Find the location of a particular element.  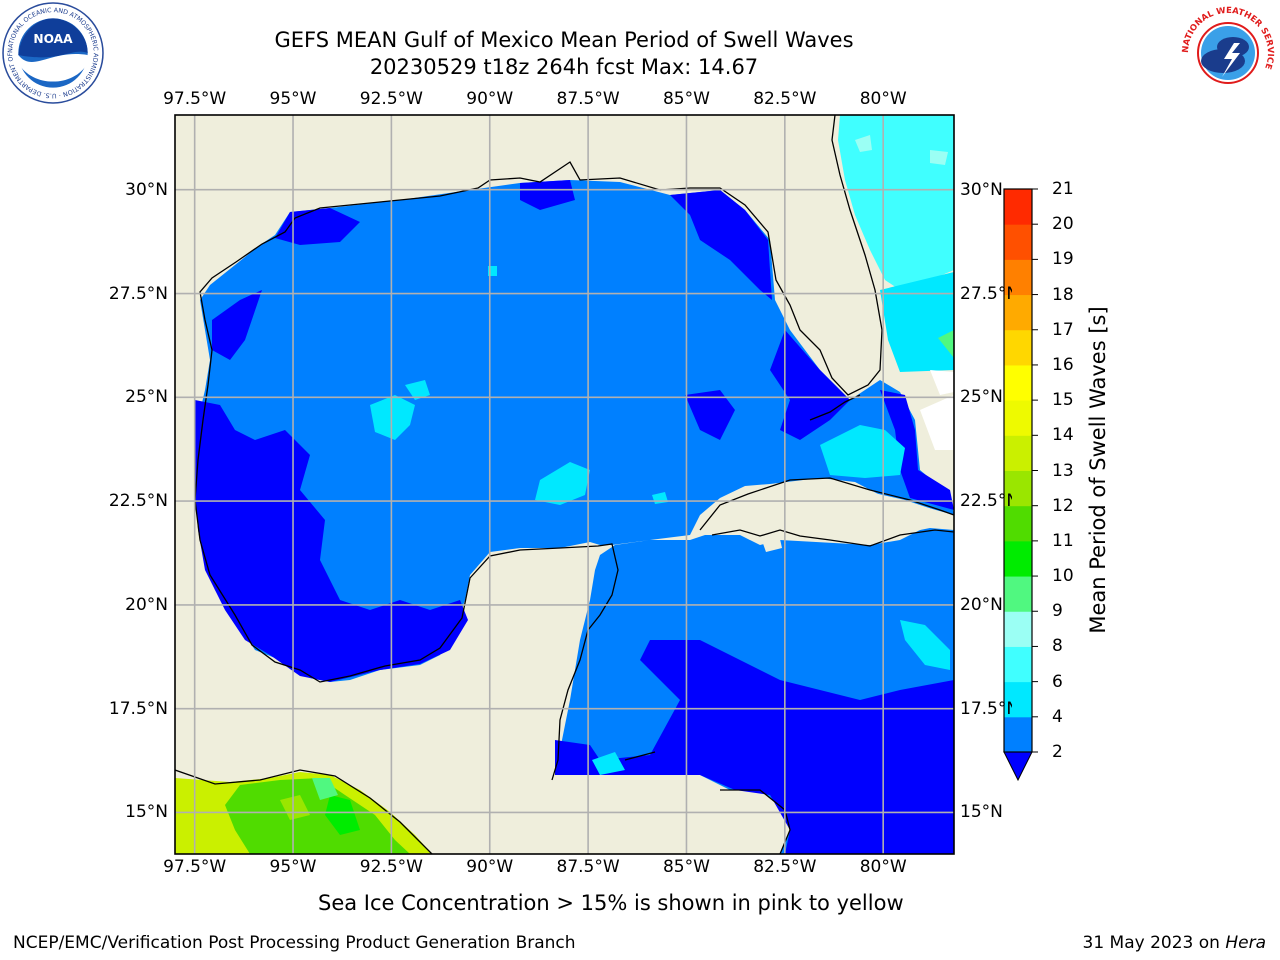

cuba-land is located at coordinates (827, 512).